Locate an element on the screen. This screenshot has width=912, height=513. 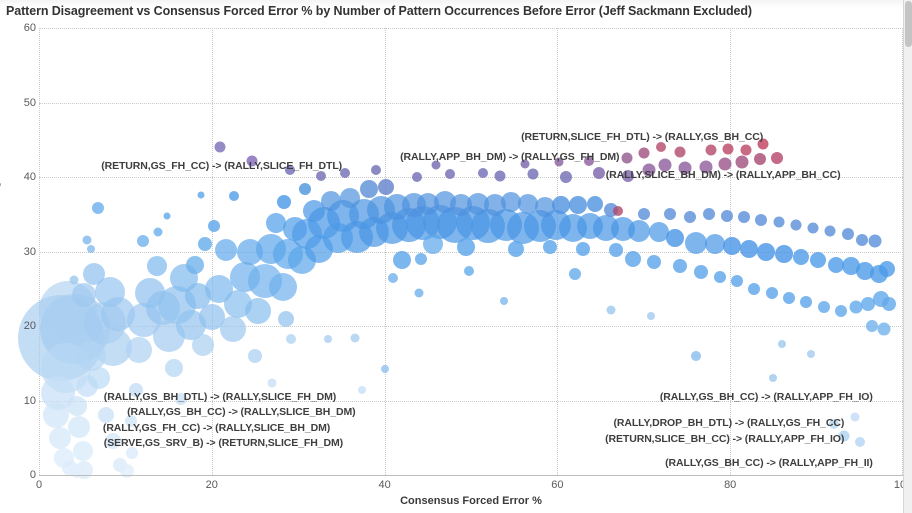
vertical-scrollbar is located at coordinates (907, 256).